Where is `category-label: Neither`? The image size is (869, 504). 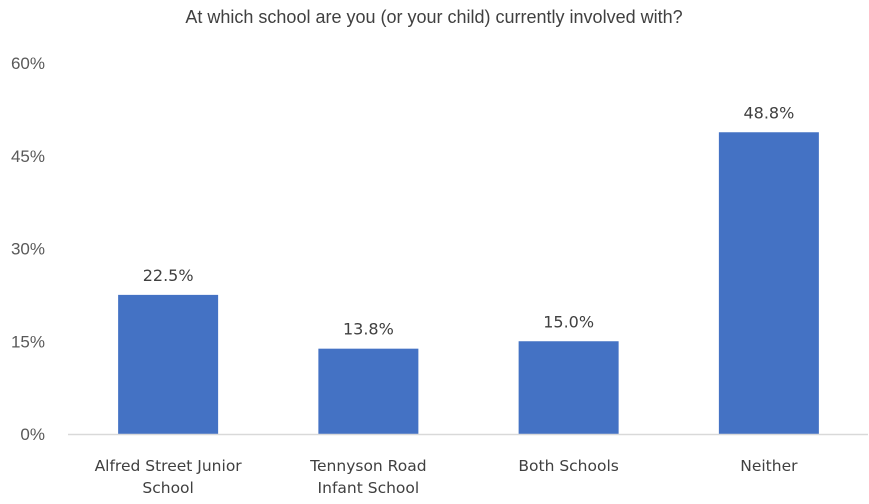
category-label: Neither is located at coordinates (769, 466).